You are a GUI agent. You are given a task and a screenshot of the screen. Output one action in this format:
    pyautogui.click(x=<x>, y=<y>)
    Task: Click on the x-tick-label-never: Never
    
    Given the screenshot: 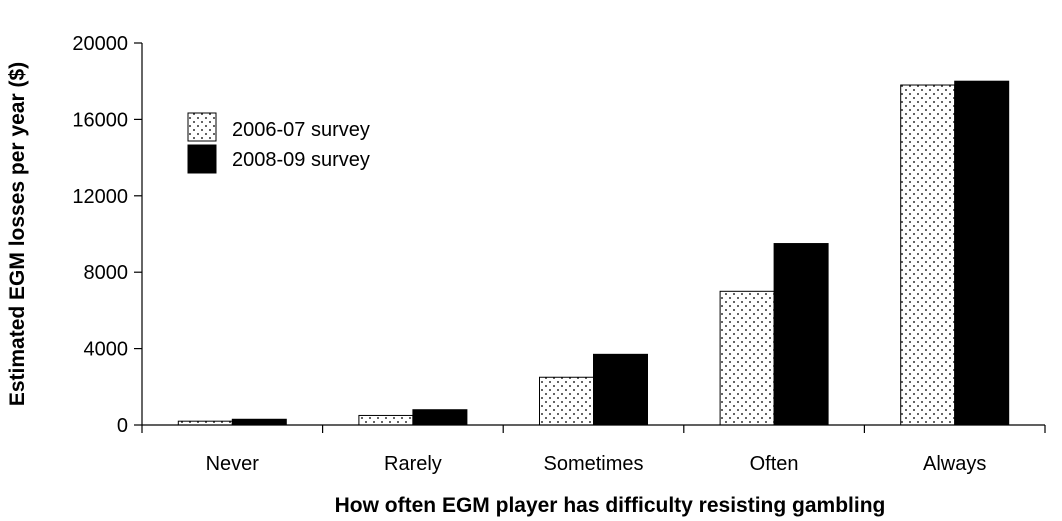 What is the action you would take?
    pyautogui.click(x=233, y=464)
    